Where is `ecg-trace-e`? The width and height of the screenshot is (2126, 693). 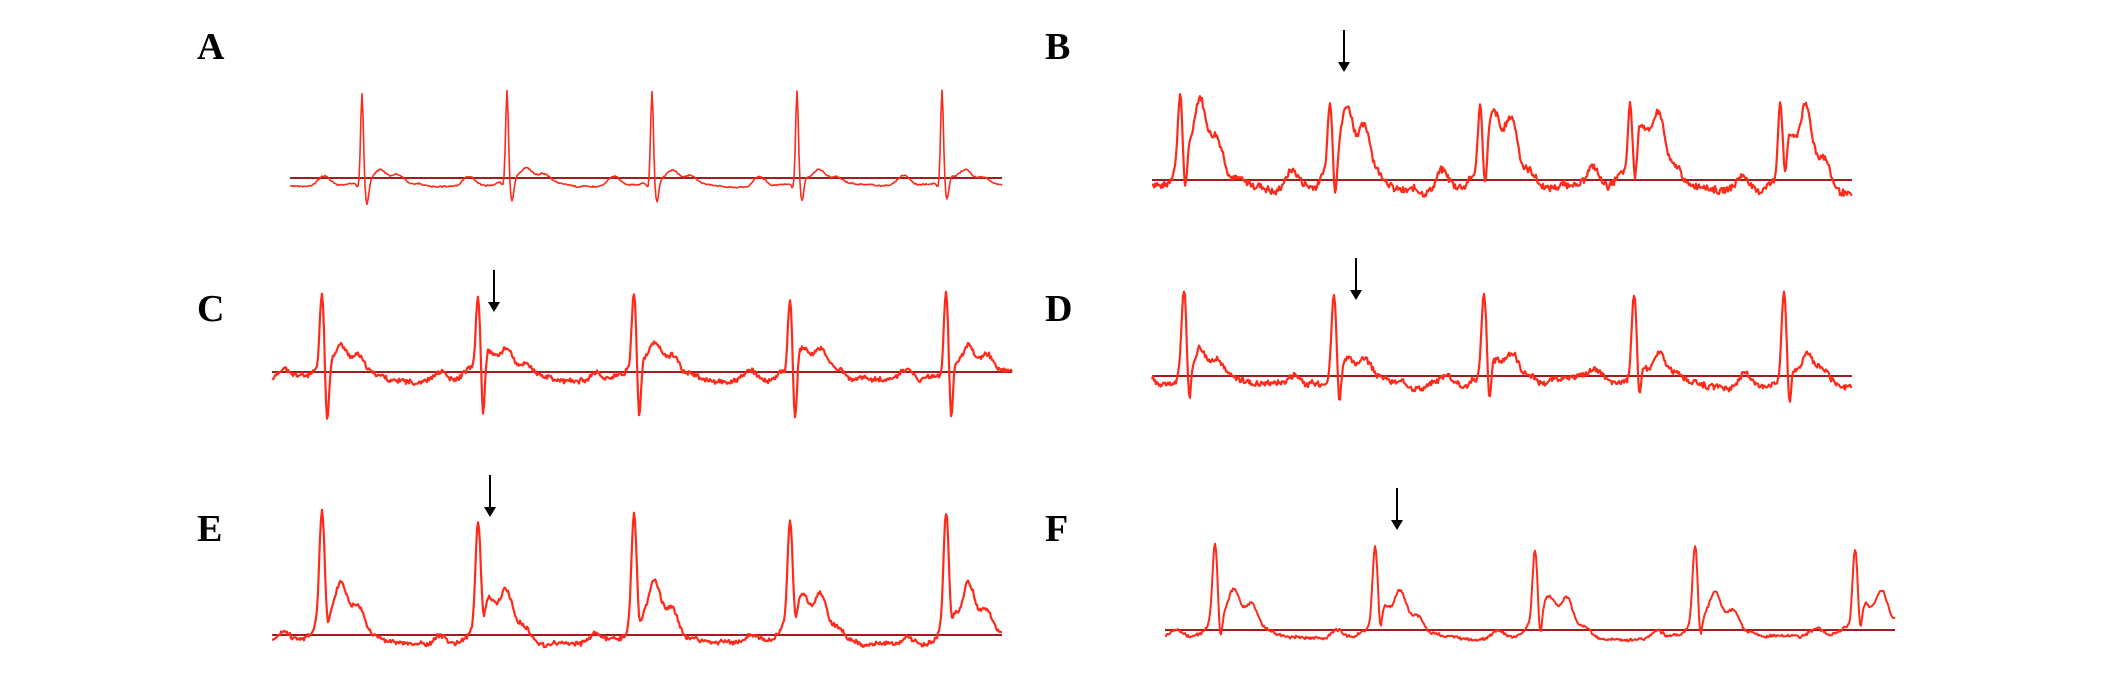
ecg-trace-e is located at coordinates (637, 562).